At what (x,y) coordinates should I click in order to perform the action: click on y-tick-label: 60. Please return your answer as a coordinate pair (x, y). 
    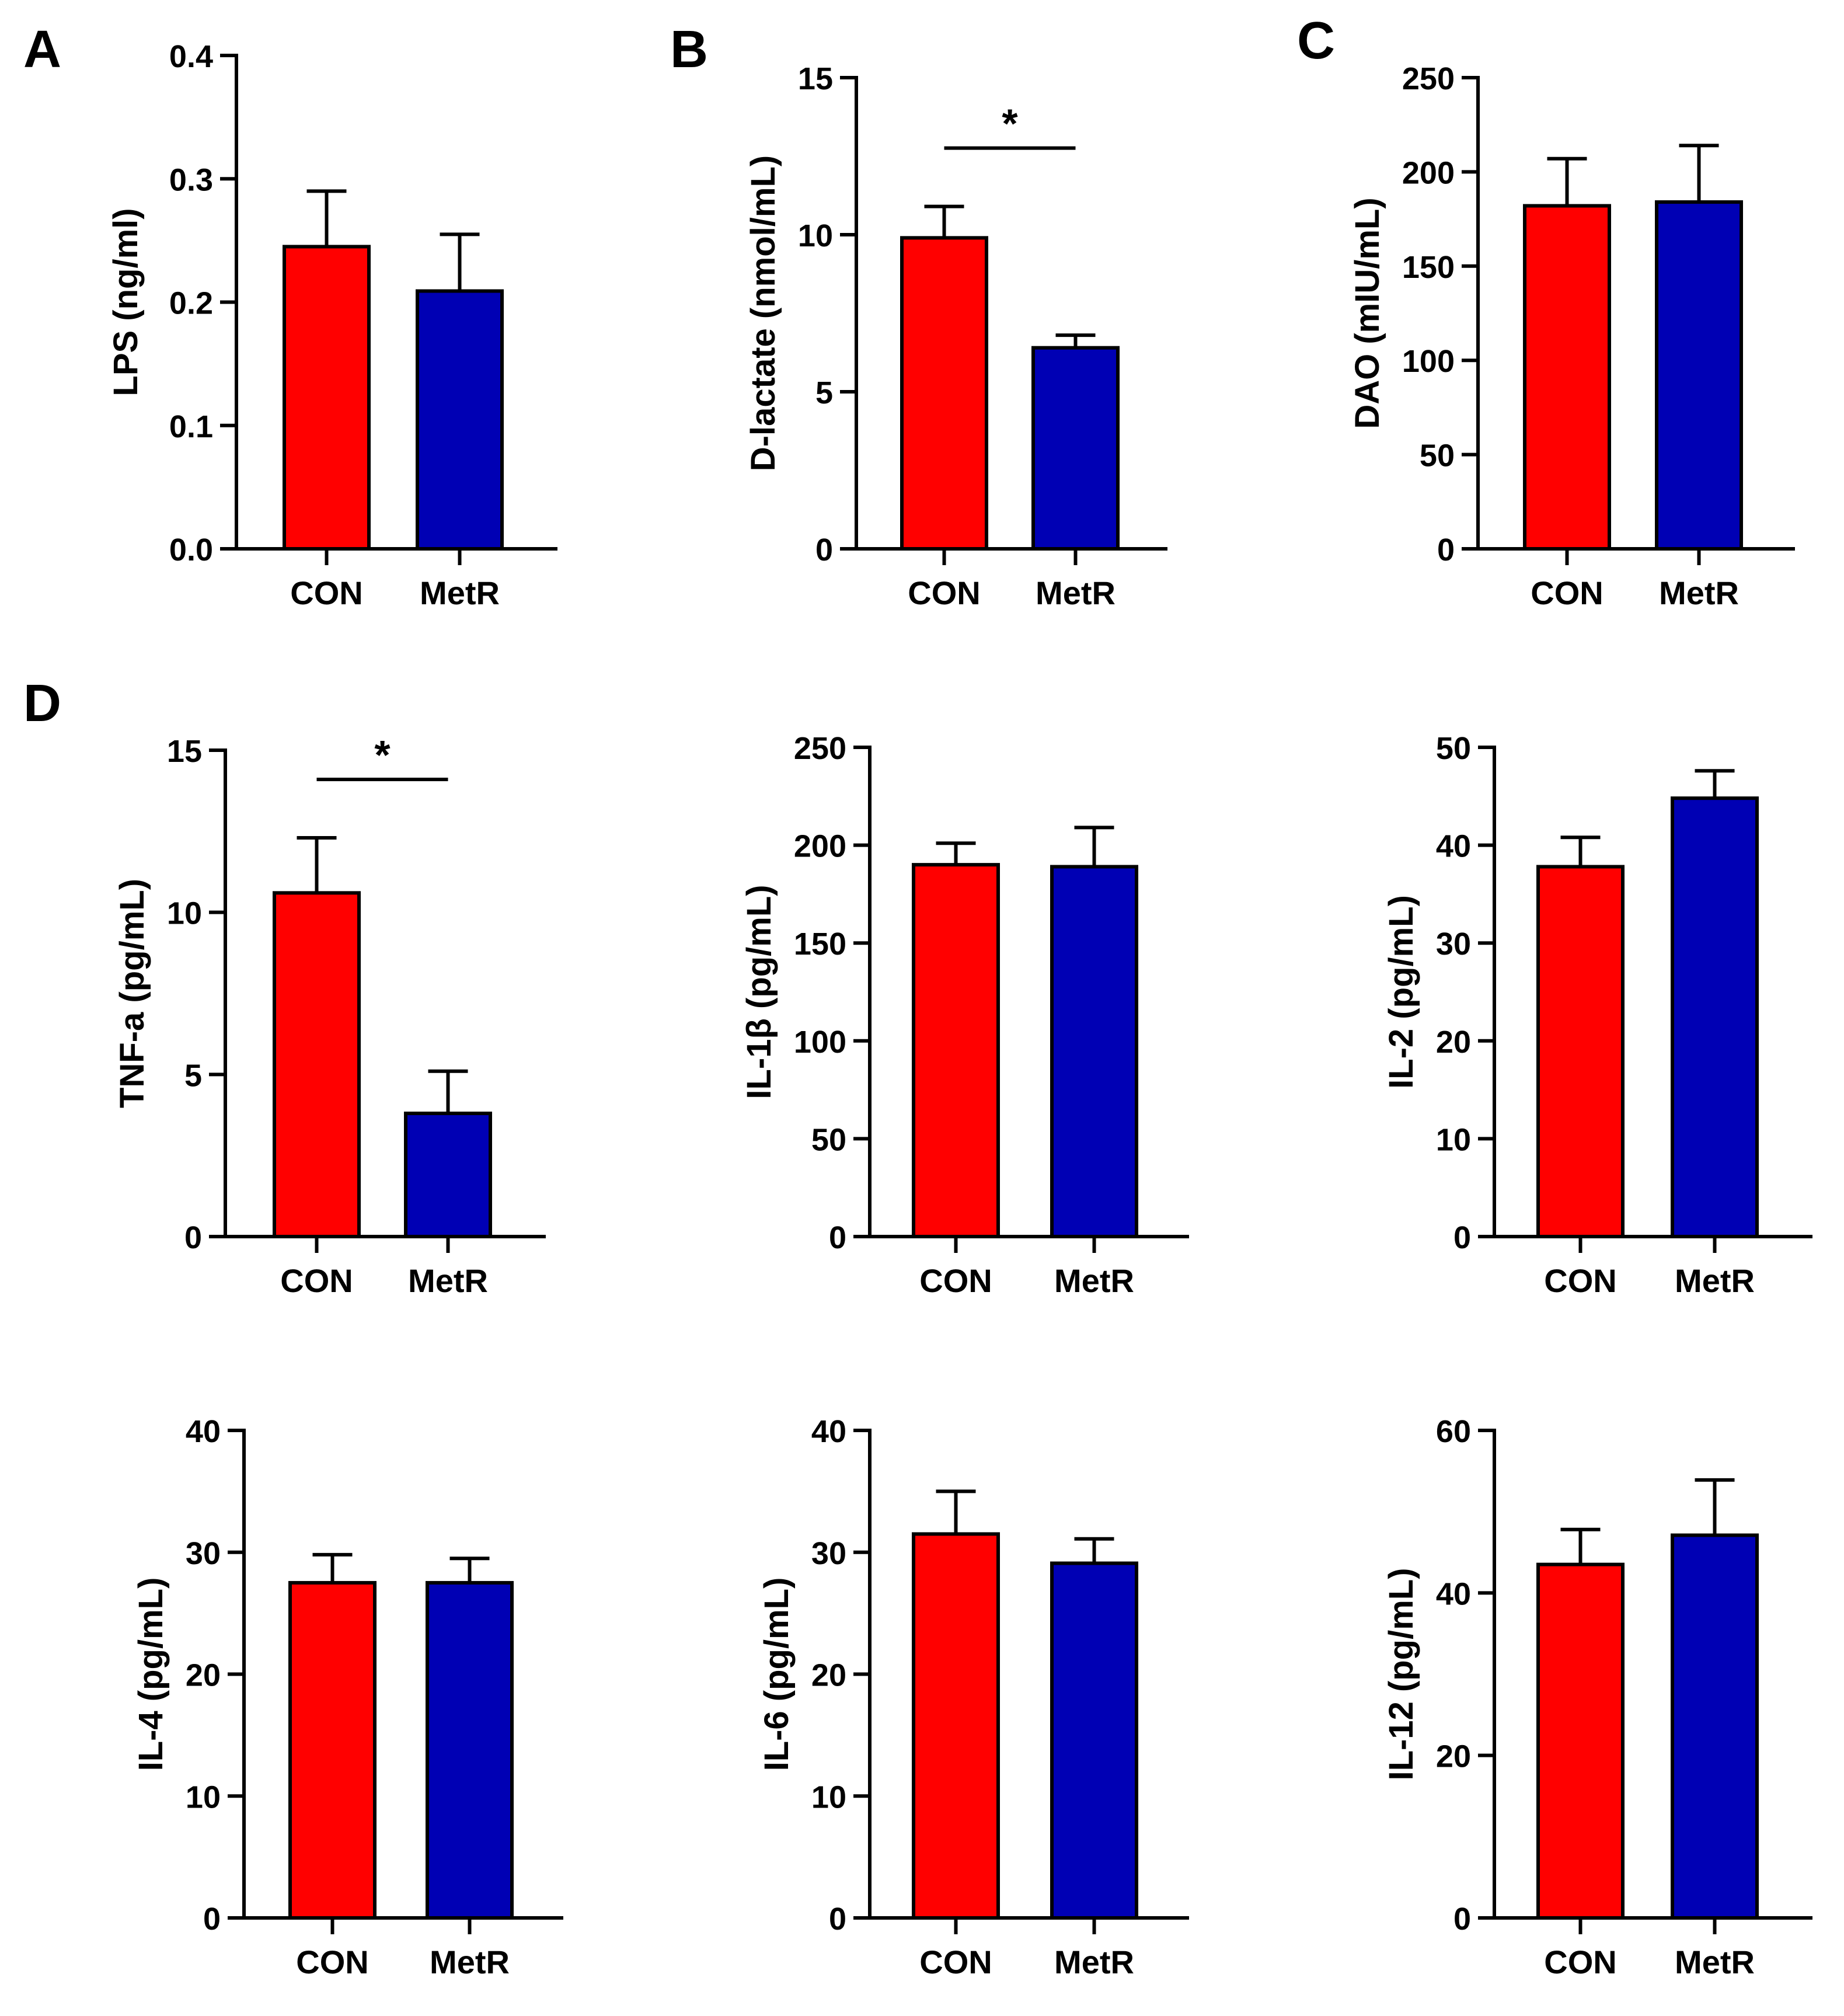
    Looking at the image, I should click on (1453, 1431).